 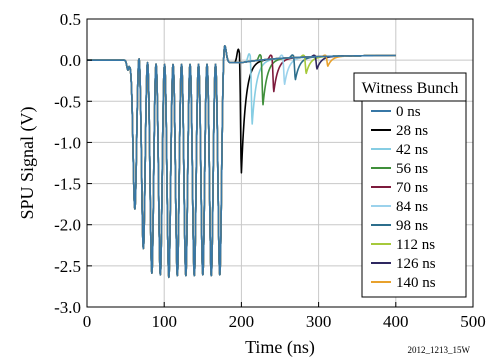 I want to click on y-axis-title: SPU Signal (V), so click(x=27, y=162).